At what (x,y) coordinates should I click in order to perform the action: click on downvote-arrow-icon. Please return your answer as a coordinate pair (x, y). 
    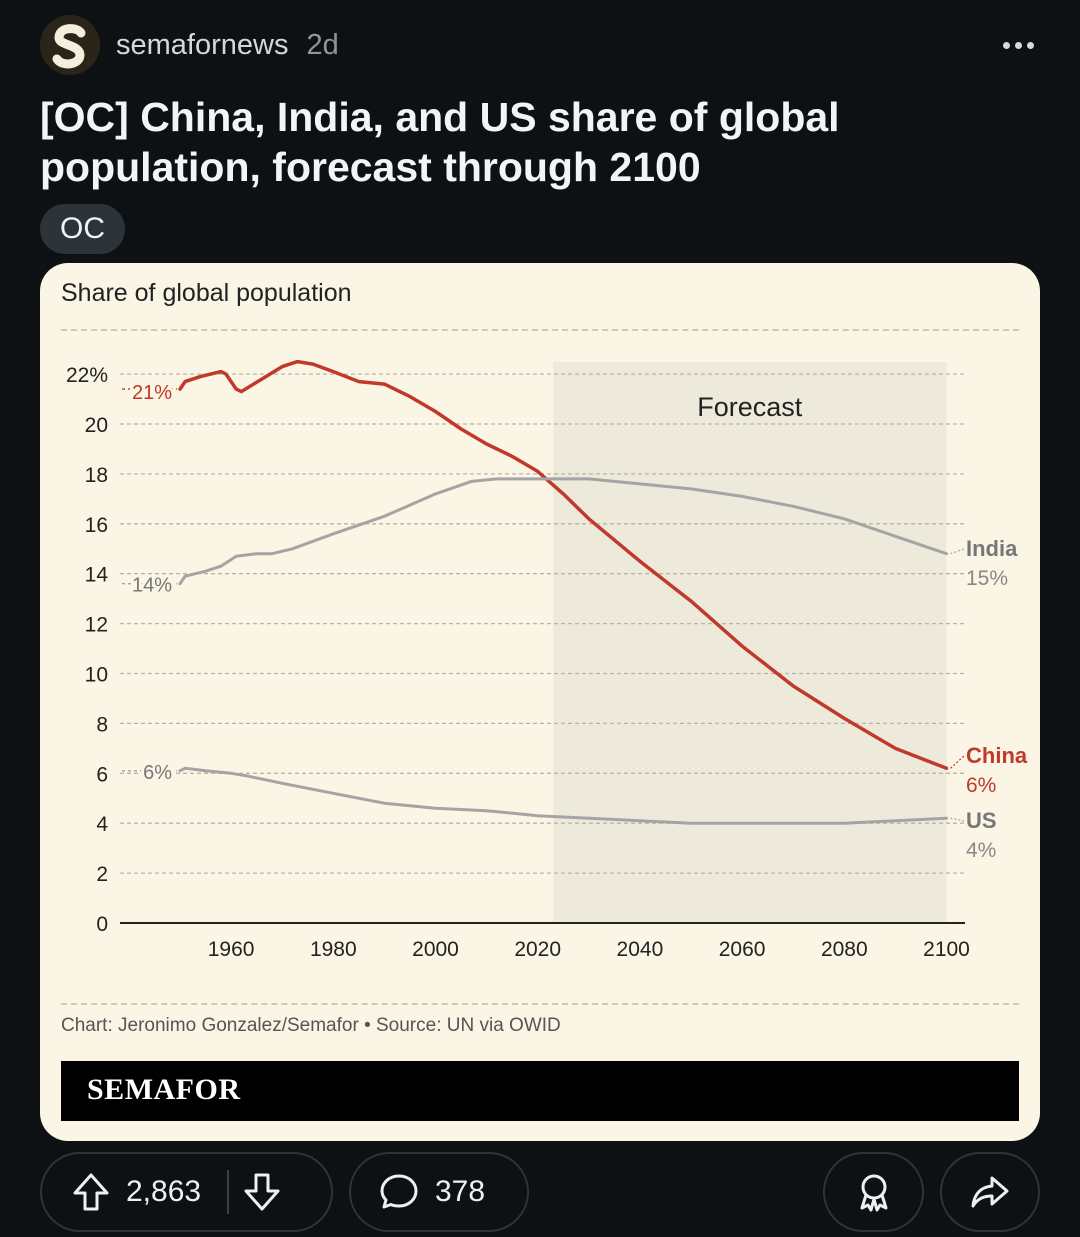
    Looking at the image, I should click on (262, 1192).